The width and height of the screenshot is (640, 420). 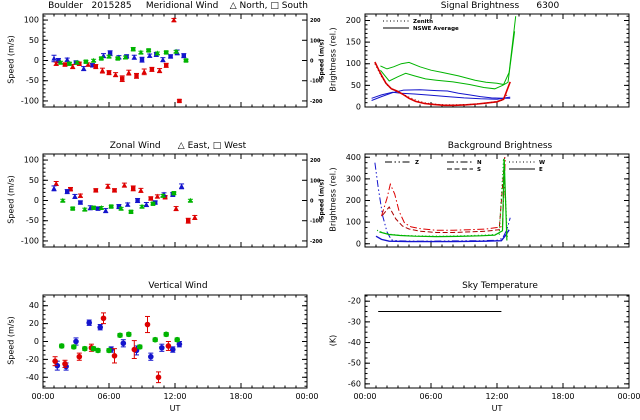 I want to click on svg-text: 20, so click(x=34, y=323).